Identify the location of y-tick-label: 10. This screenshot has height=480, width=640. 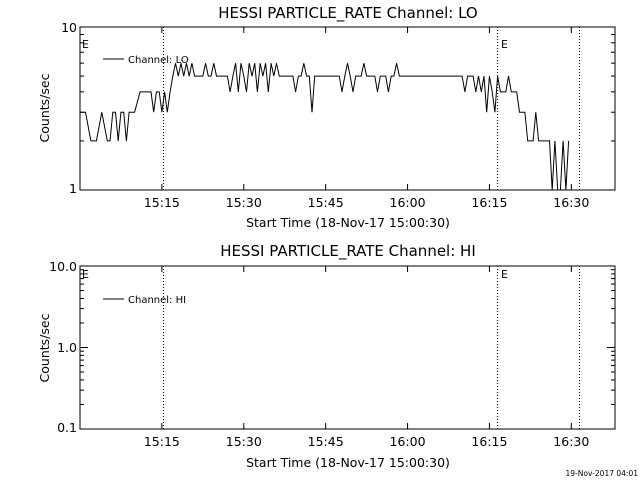
(69, 27).